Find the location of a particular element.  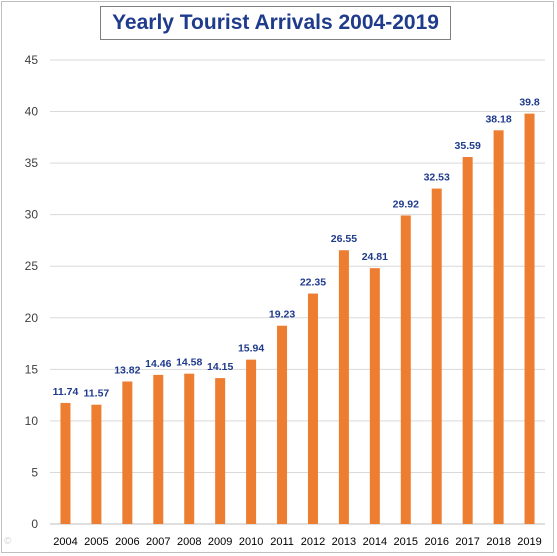

x-tick-label-2012: 2012 is located at coordinates (313, 542).